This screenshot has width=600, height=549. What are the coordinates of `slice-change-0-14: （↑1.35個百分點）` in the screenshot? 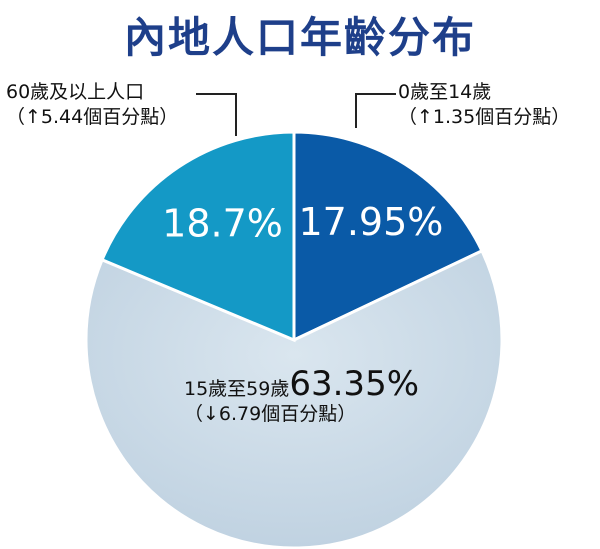 It's located at (484, 117).